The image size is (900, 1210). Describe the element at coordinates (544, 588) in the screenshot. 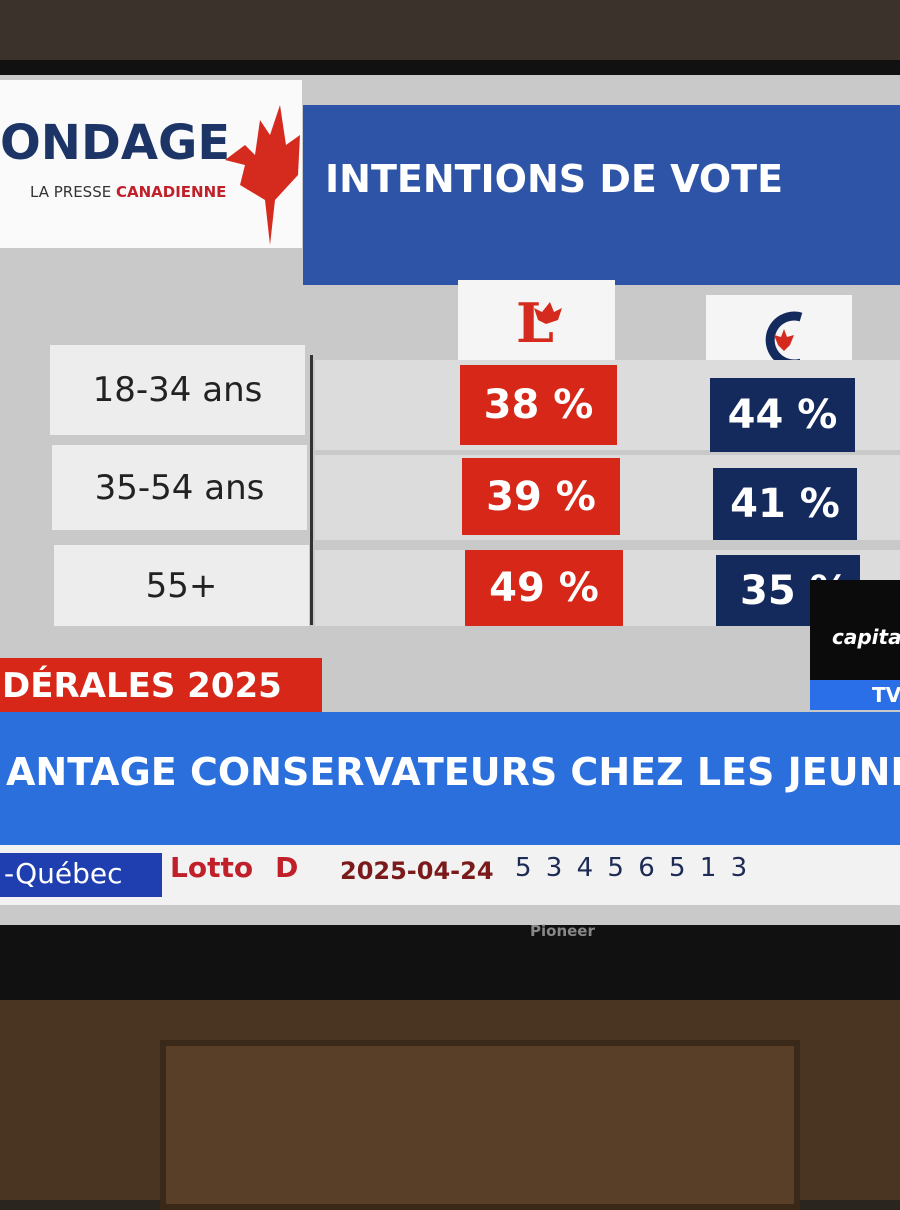

I see `liberal-value: 49 %` at that location.